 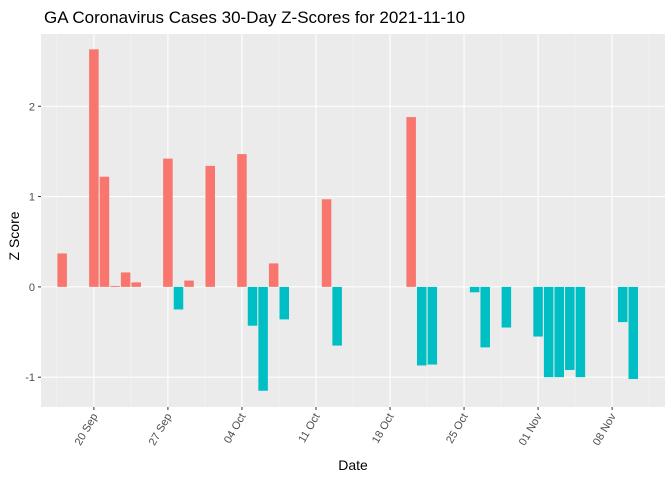 What do you see at coordinates (161, 430) in the screenshot?
I see `x-tick-label: 27 Sep` at bounding box center [161, 430].